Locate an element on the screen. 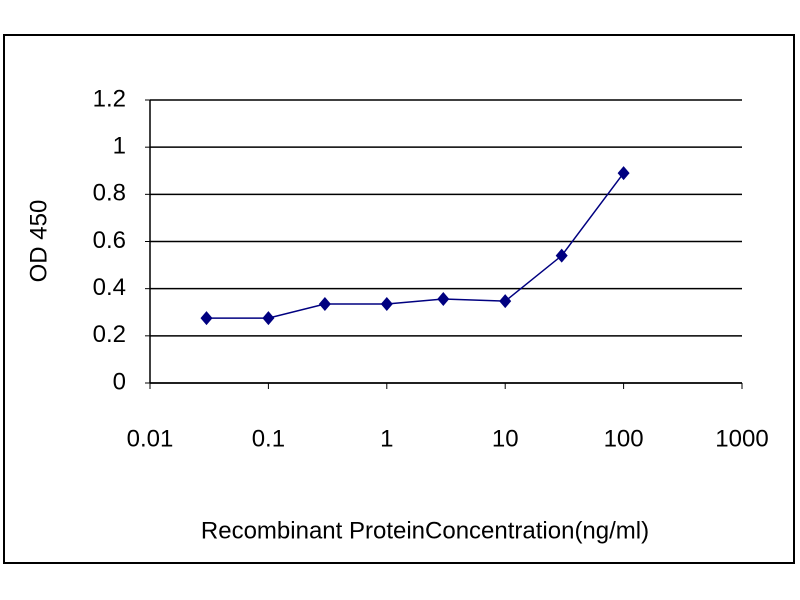 The height and width of the screenshot is (600, 800). y-axis-label: OD 450 is located at coordinates (38, 241).